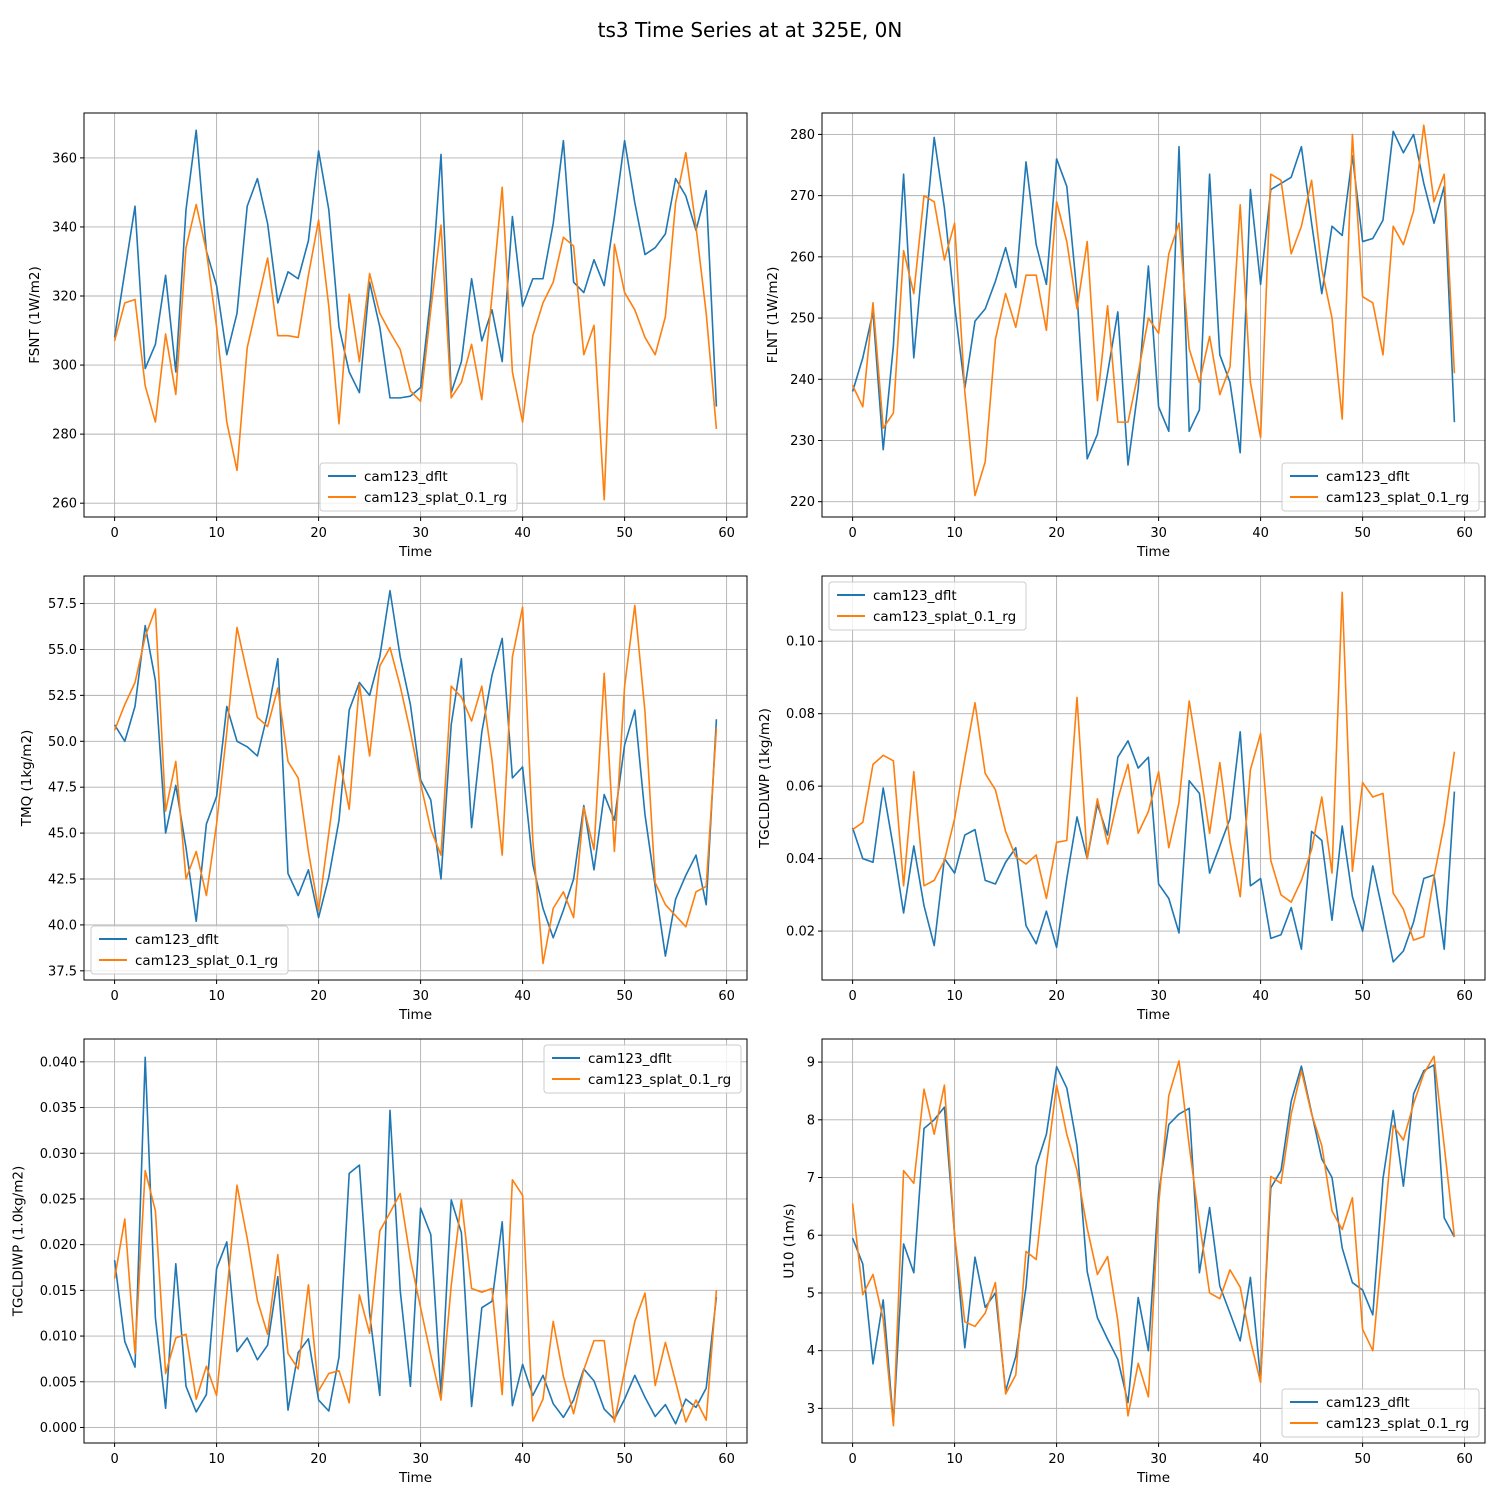 This screenshot has height=1500, width=1500. What do you see at coordinates (415, 268) in the screenshot?
I see `series-line-cam123_dflt` at bounding box center [415, 268].